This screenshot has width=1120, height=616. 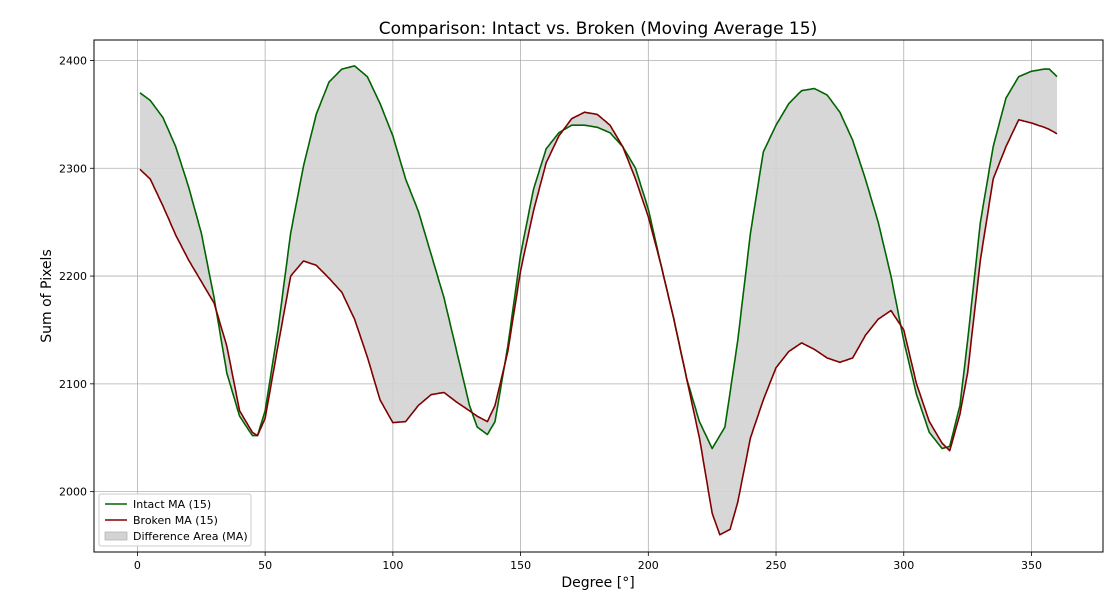 What do you see at coordinates (903, 565) in the screenshot?
I see `x-tick-label: 300` at bounding box center [903, 565].